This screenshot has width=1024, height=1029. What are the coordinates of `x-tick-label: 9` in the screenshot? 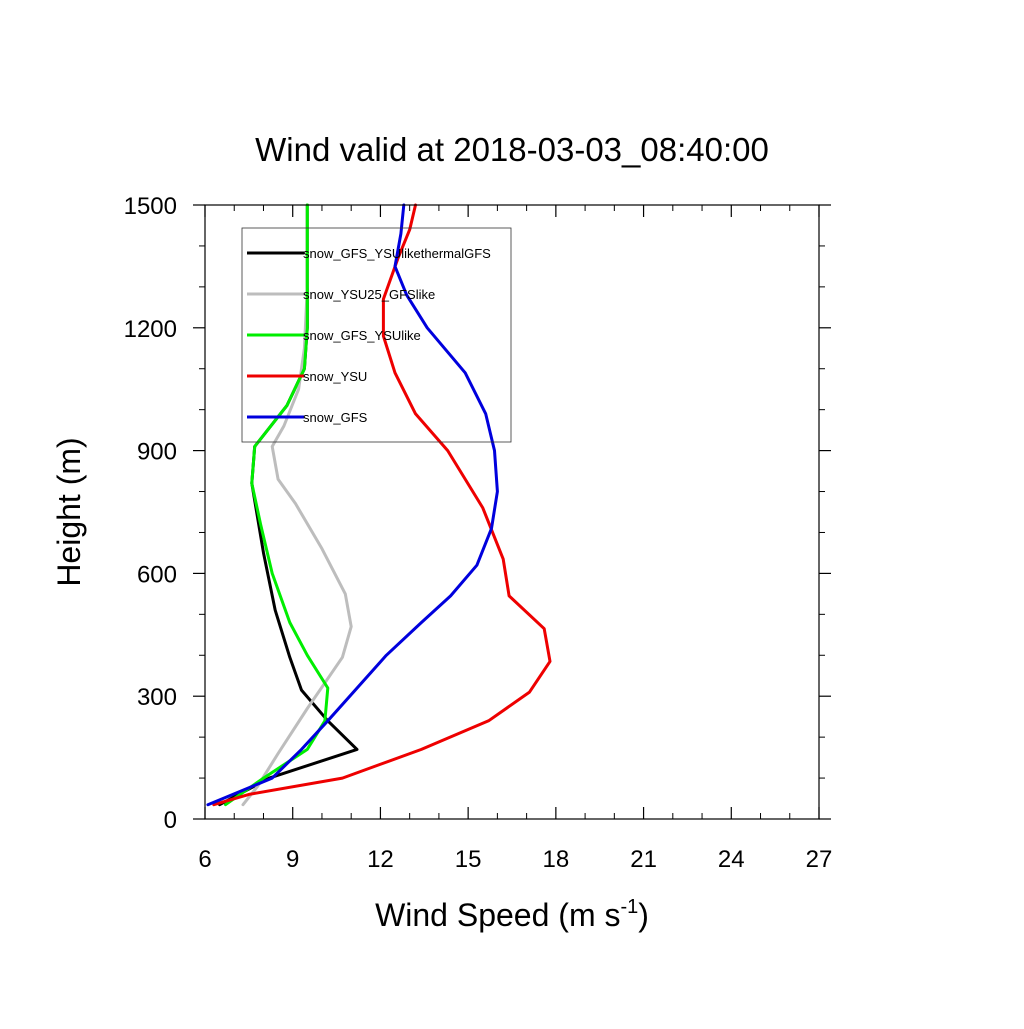 It's located at (292, 859).